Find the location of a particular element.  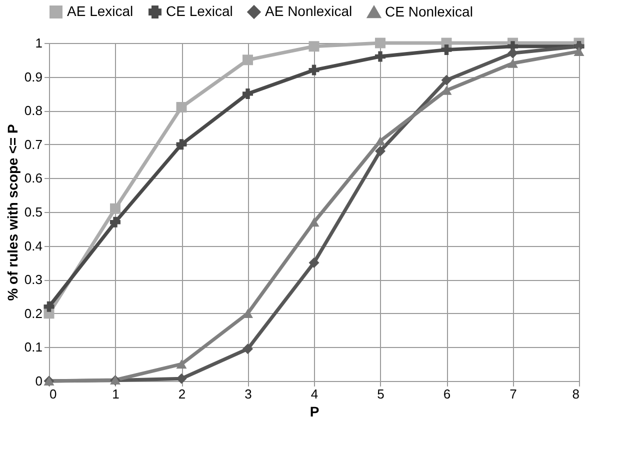

legend-label: CE Nonlexical is located at coordinates (429, 11).